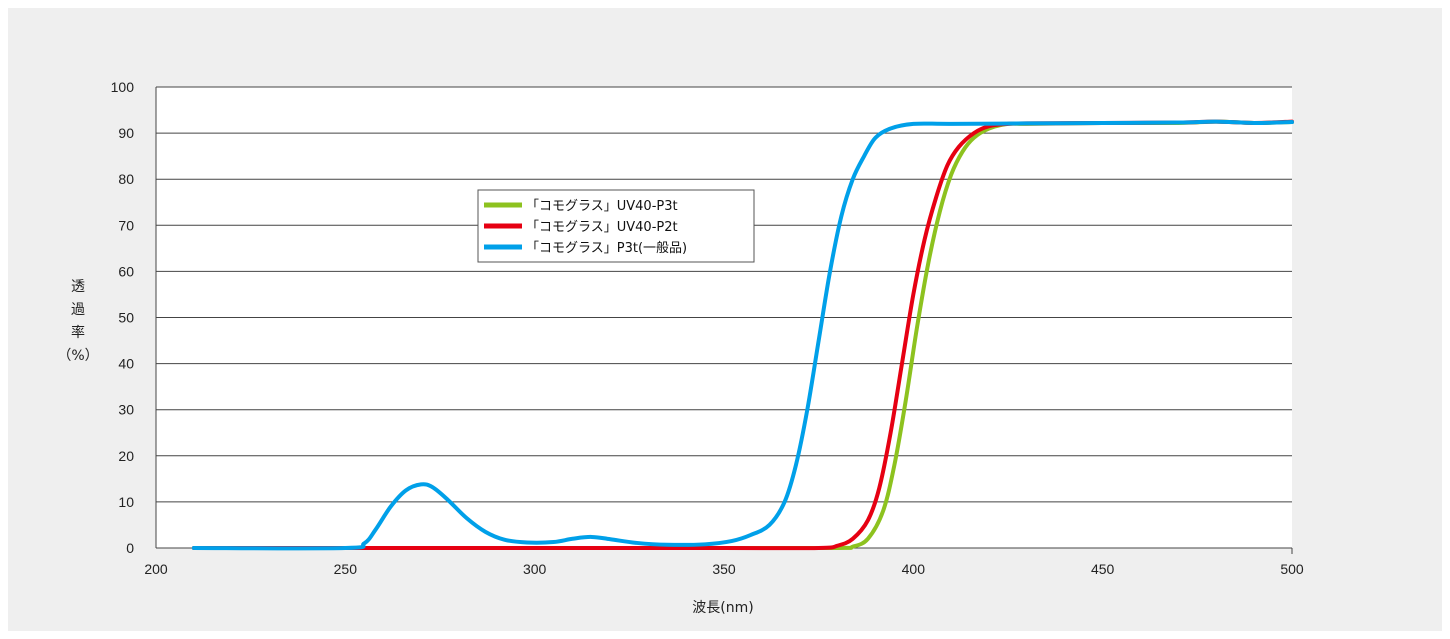 The width and height of the screenshot is (1450, 639). What do you see at coordinates (77, 356) in the screenshot?
I see `y-axis-label-line-4: （%）` at bounding box center [77, 356].